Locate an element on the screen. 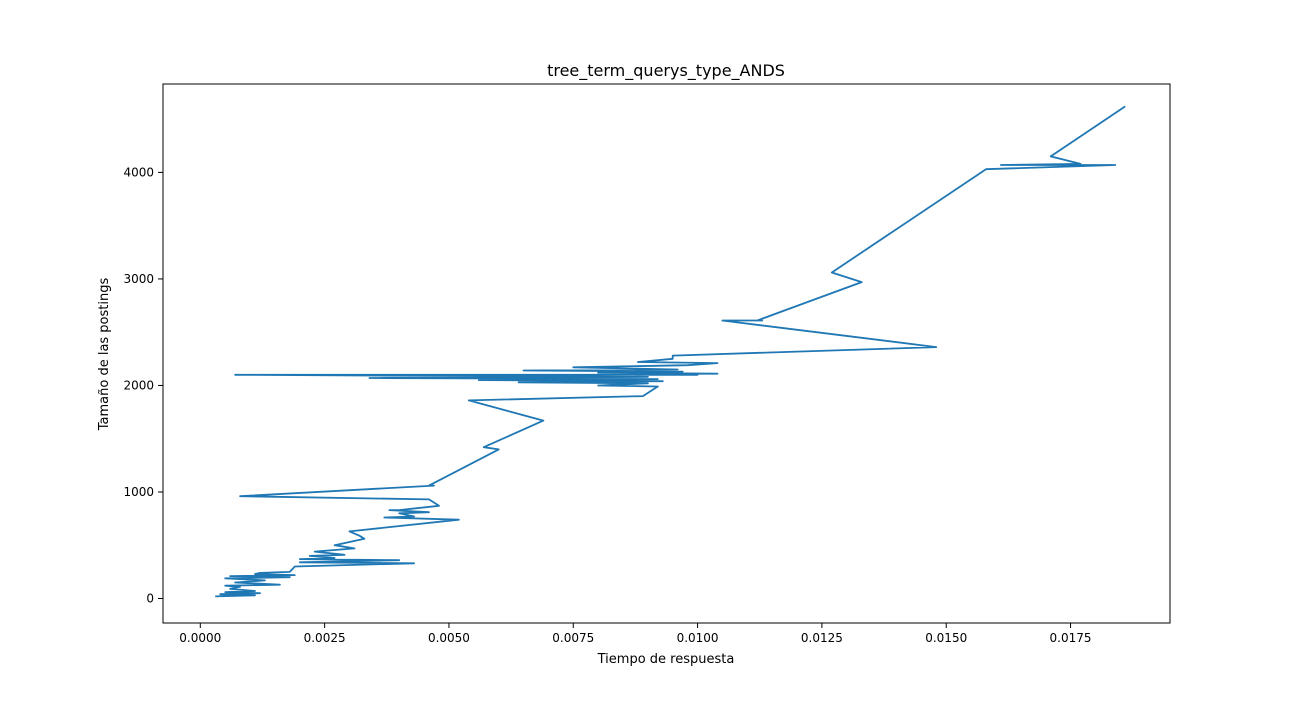  y-tick-label: 3000 is located at coordinates (138, 279).